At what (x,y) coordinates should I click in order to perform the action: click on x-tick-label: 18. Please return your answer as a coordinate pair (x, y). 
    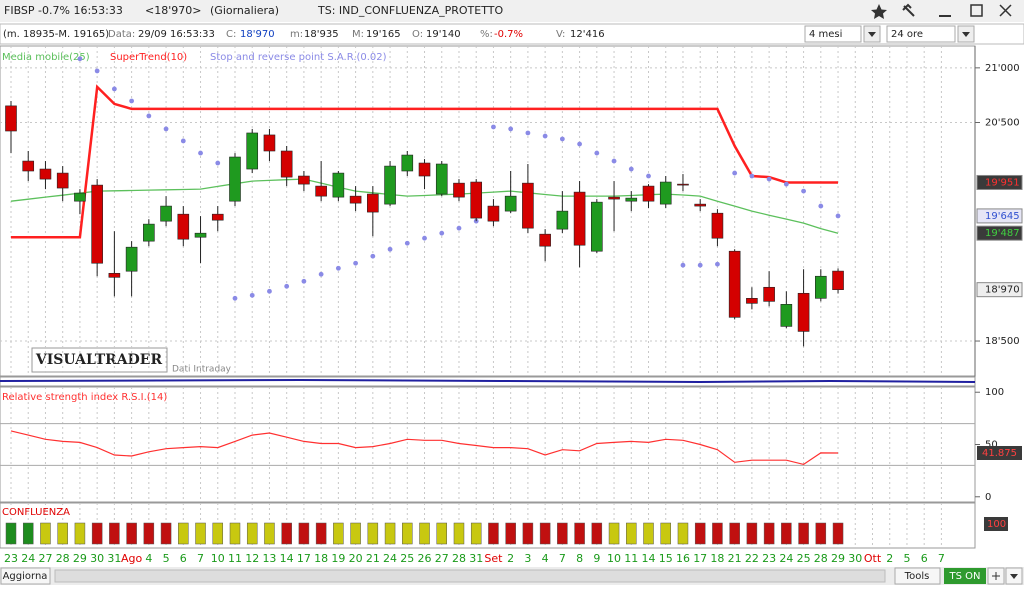
    Looking at the image, I should click on (717, 558).